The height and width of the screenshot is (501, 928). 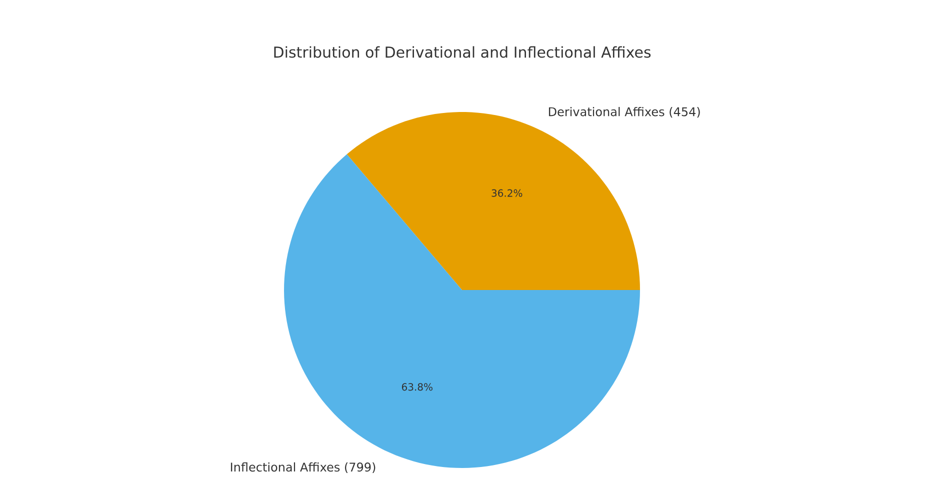 What do you see at coordinates (624, 112) in the screenshot?
I see `slice-label: Derivational Affixes (454)` at bounding box center [624, 112].